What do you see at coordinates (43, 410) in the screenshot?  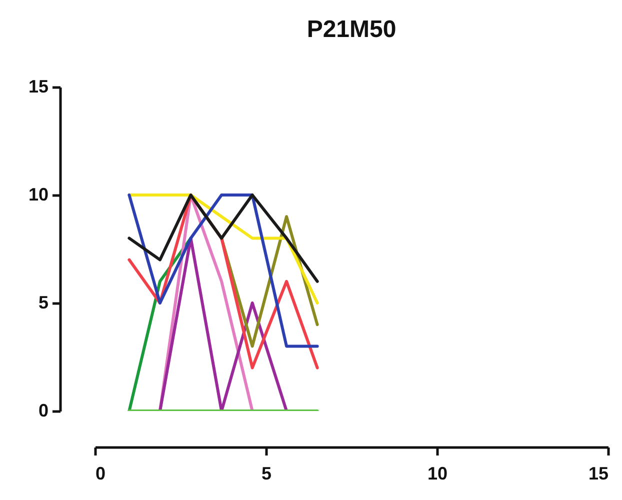 I see `y-tick-label: 0` at bounding box center [43, 410].